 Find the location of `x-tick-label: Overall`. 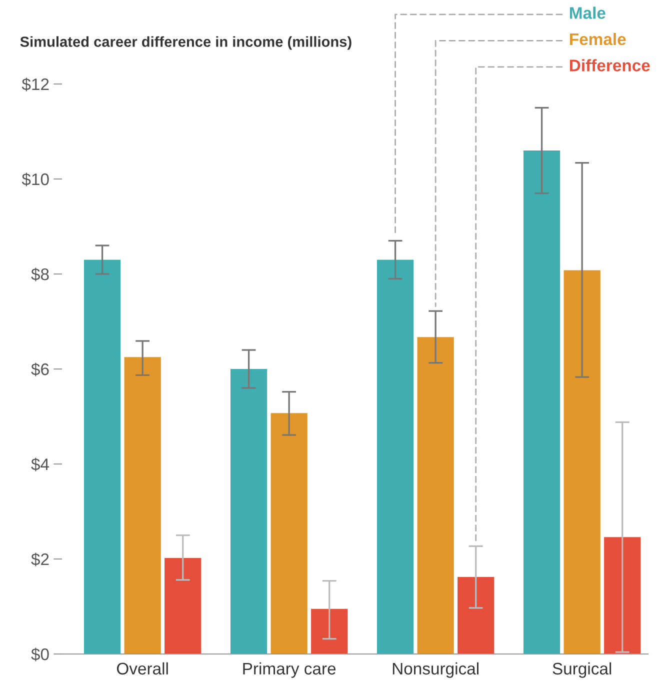

x-tick-label: Overall is located at coordinates (142, 668).